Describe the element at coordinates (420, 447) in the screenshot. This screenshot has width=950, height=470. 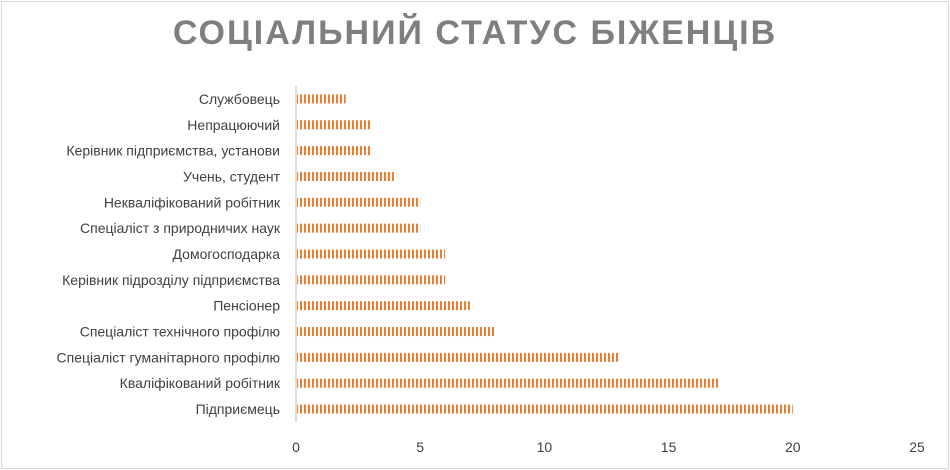
I see `x-tick-label: 5` at that location.